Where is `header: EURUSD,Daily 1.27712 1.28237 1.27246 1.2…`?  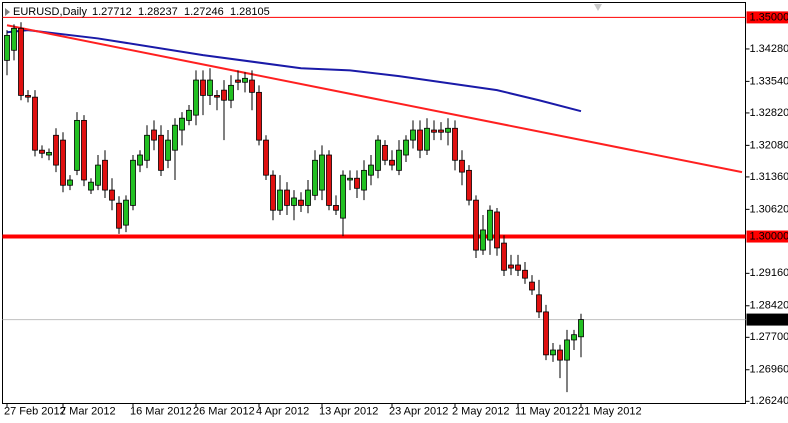
header: EURUSD,Daily 1.27712 1.28237 1.27246 1.2… is located at coordinates (137, 12).